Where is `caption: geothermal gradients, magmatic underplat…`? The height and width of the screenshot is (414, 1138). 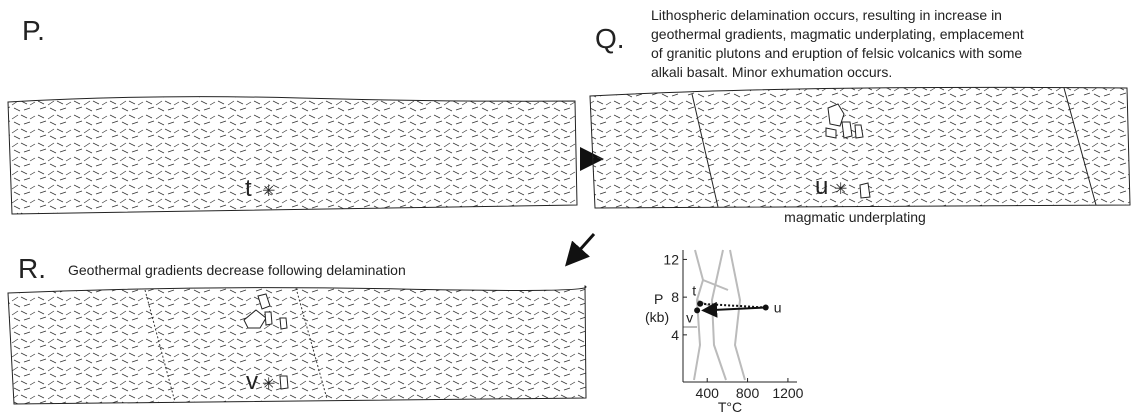
caption: geothermal gradients, magmatic underplat… is located at coordinates (837, 34).